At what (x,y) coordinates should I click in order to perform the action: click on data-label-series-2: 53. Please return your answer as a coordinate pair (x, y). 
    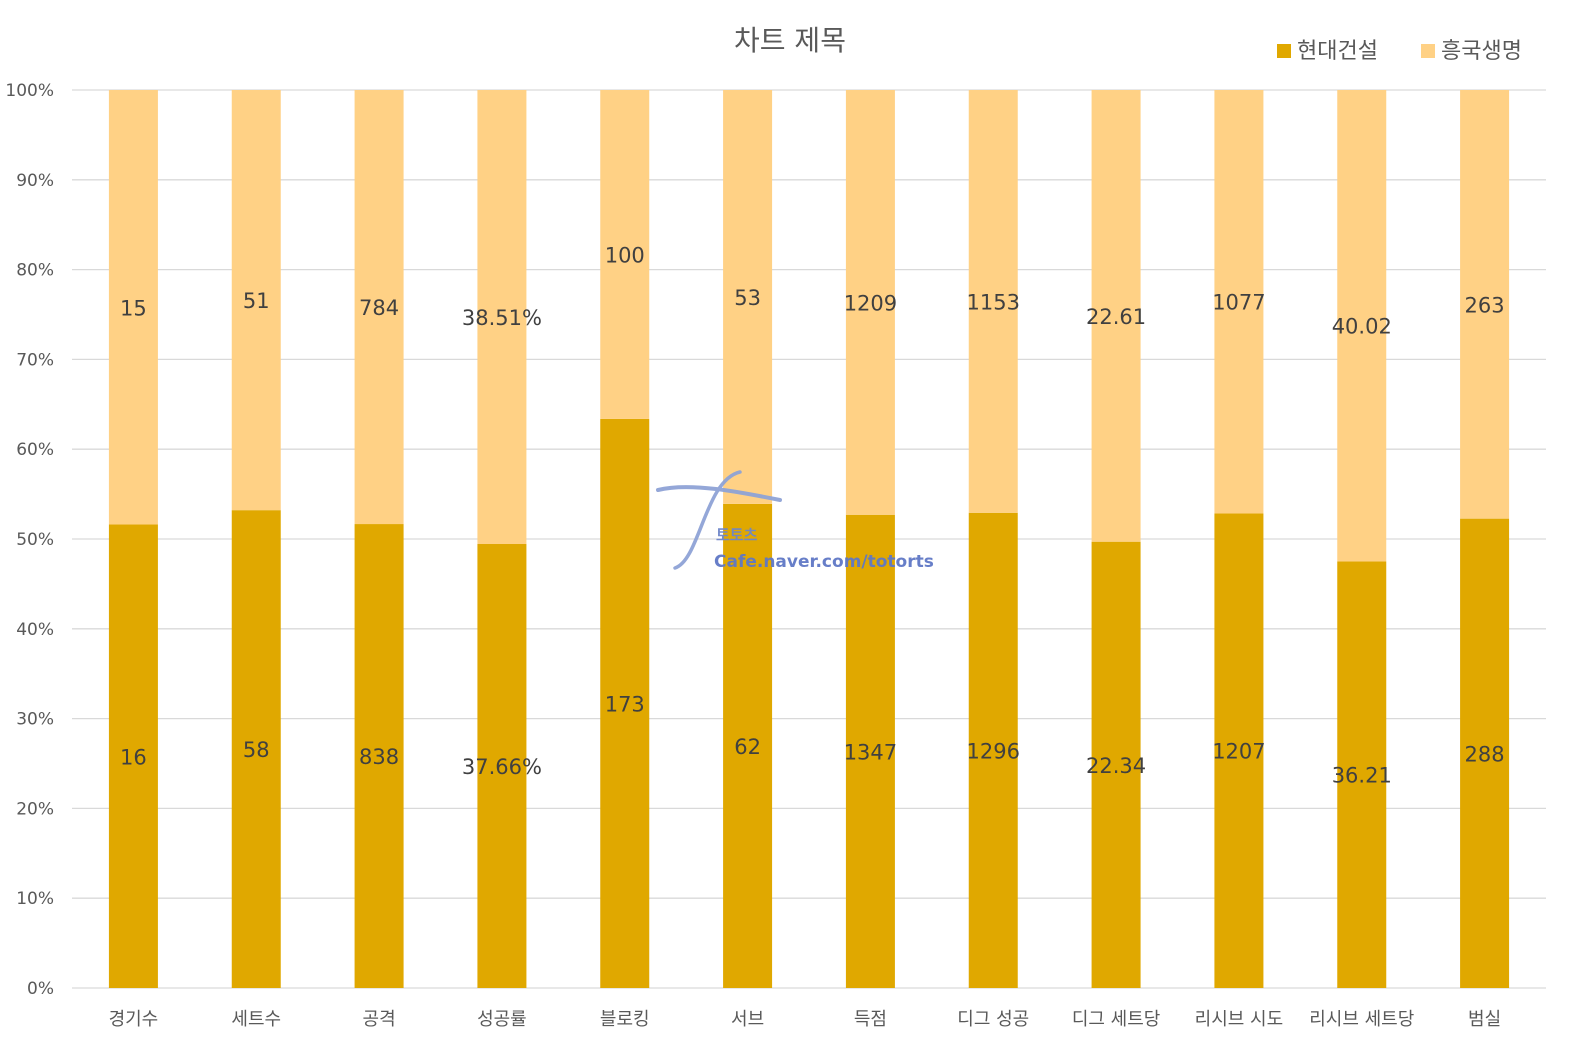
    Looking at the image, I should click on (747, 298).